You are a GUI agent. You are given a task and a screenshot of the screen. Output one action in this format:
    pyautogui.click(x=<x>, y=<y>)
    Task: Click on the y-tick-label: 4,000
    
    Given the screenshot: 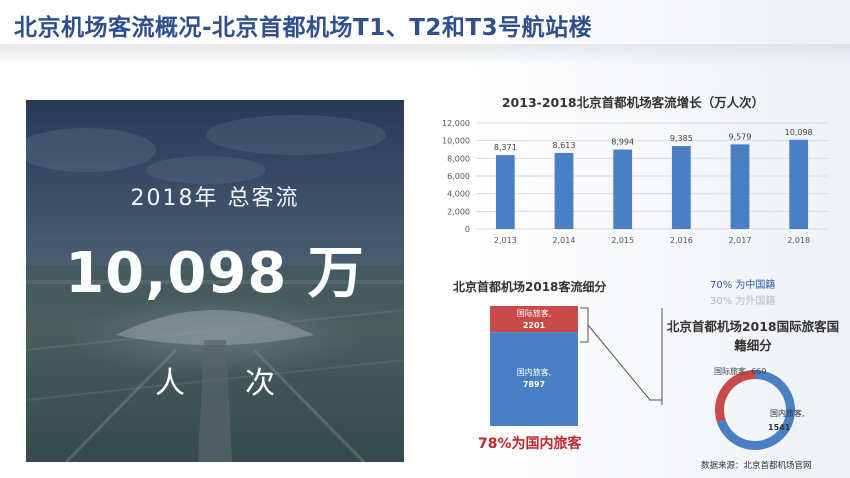 What is the action you would take?
    pyautogui.click(x=458, y=194)
    